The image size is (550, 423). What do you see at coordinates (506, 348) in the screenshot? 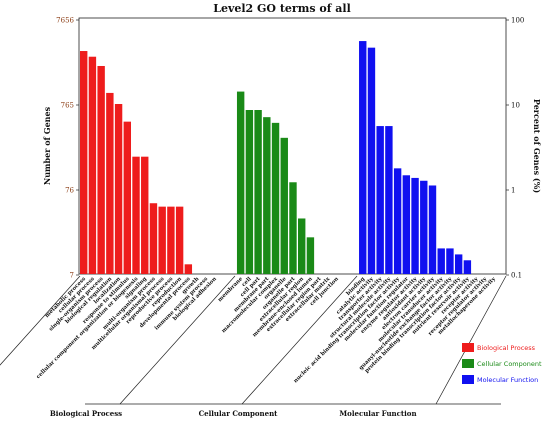
I see `legend-label: Biological Process` at bounding box center [506, 348].